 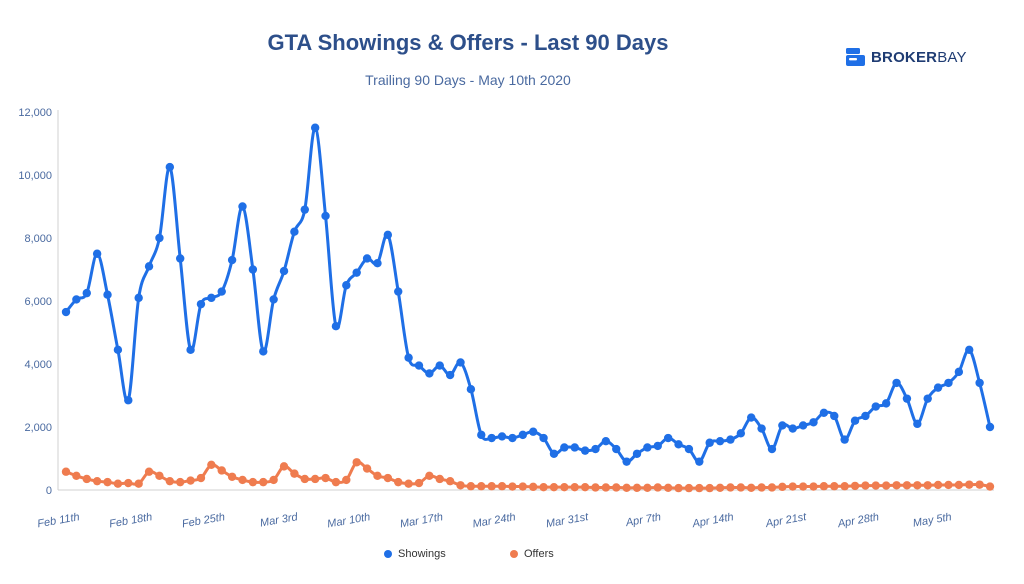 What do you see at coordinates (532, 554) in the screenshot?
I see `legend-item-offers: Offers` at bounding box center [532, 554].